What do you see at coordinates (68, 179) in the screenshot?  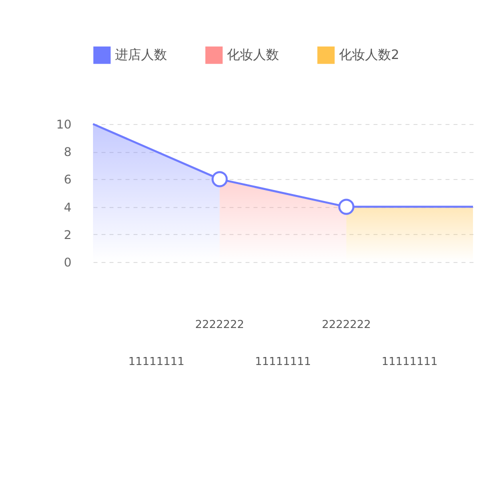 I see `y-tick-label: 6` at bounding box center [68, 179].